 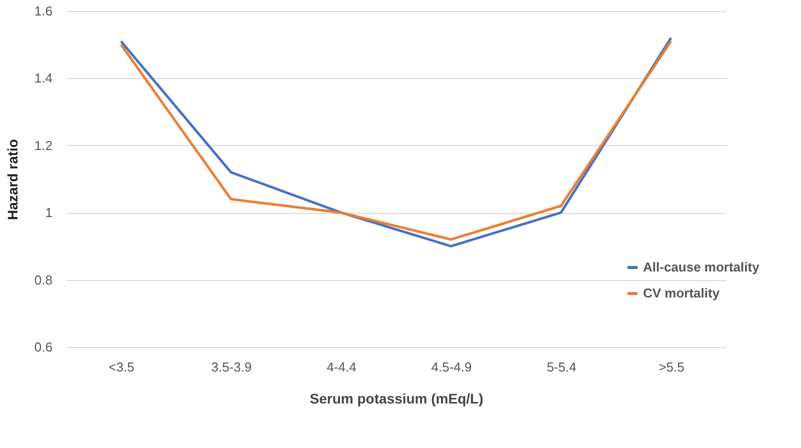 I want to click on legend-label: All-cause mortality, so click(x=701, y=267).